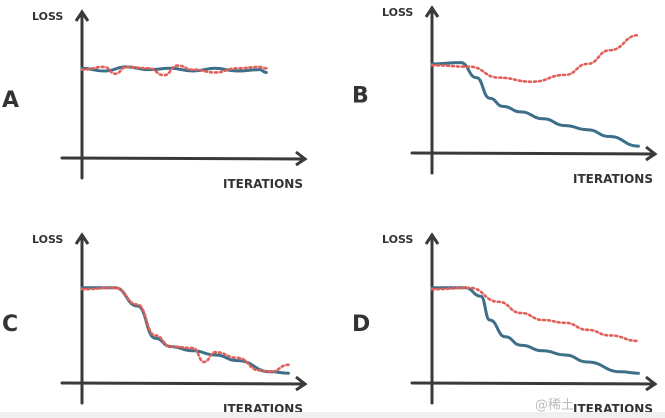 The width and height of the screenshot is (665, 418). Describe the element at coordinates (361, 324) in the screenshot. I see `panel-label: D` at that location.